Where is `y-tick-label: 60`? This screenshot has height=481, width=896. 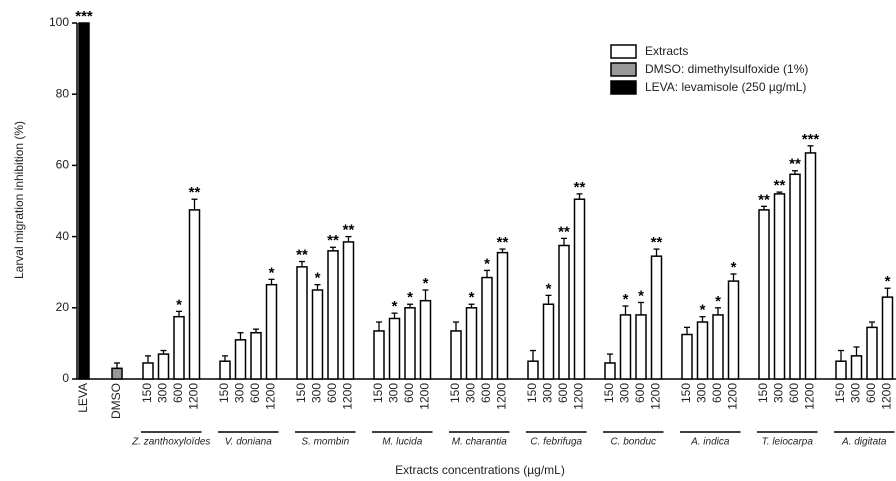 y-tick-label: 60 is located at coordinates (63, 165).